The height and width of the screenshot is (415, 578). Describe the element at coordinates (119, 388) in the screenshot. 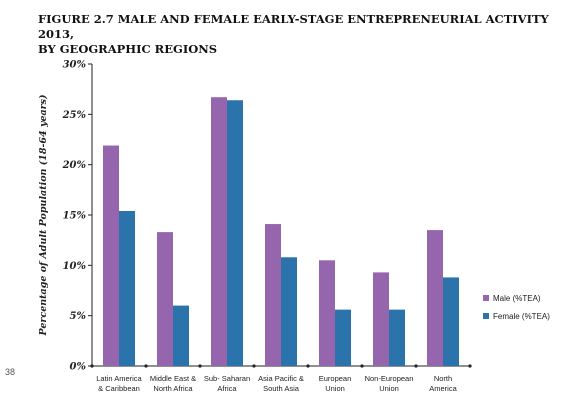

I see `category-label-line: & Caribbean` at that location.